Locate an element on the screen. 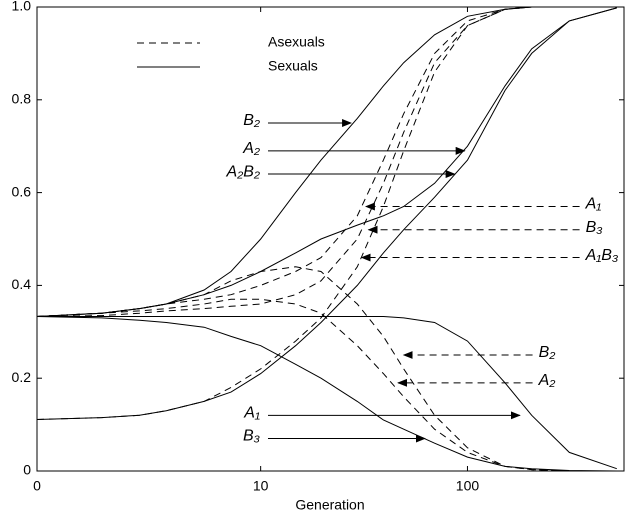 This screenshot has height=518, width=626. y-tick-label: 0.8 is located at coordinates (22, 99).